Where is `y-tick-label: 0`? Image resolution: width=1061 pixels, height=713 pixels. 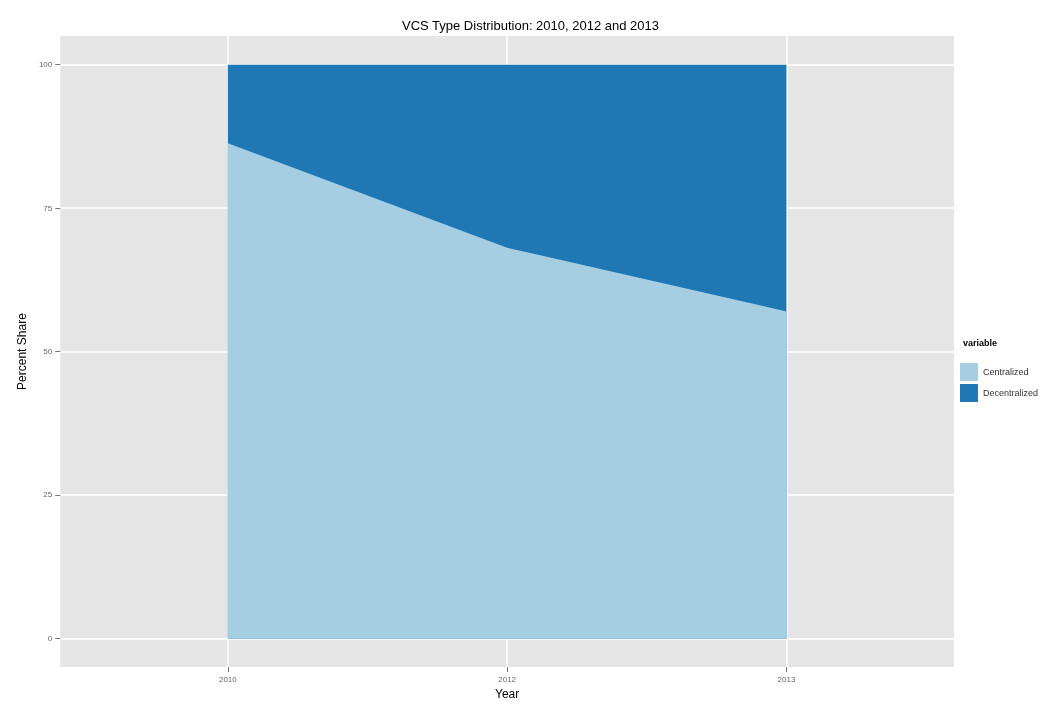 y-tick-label: 0 is located at coordinates (50, 638).